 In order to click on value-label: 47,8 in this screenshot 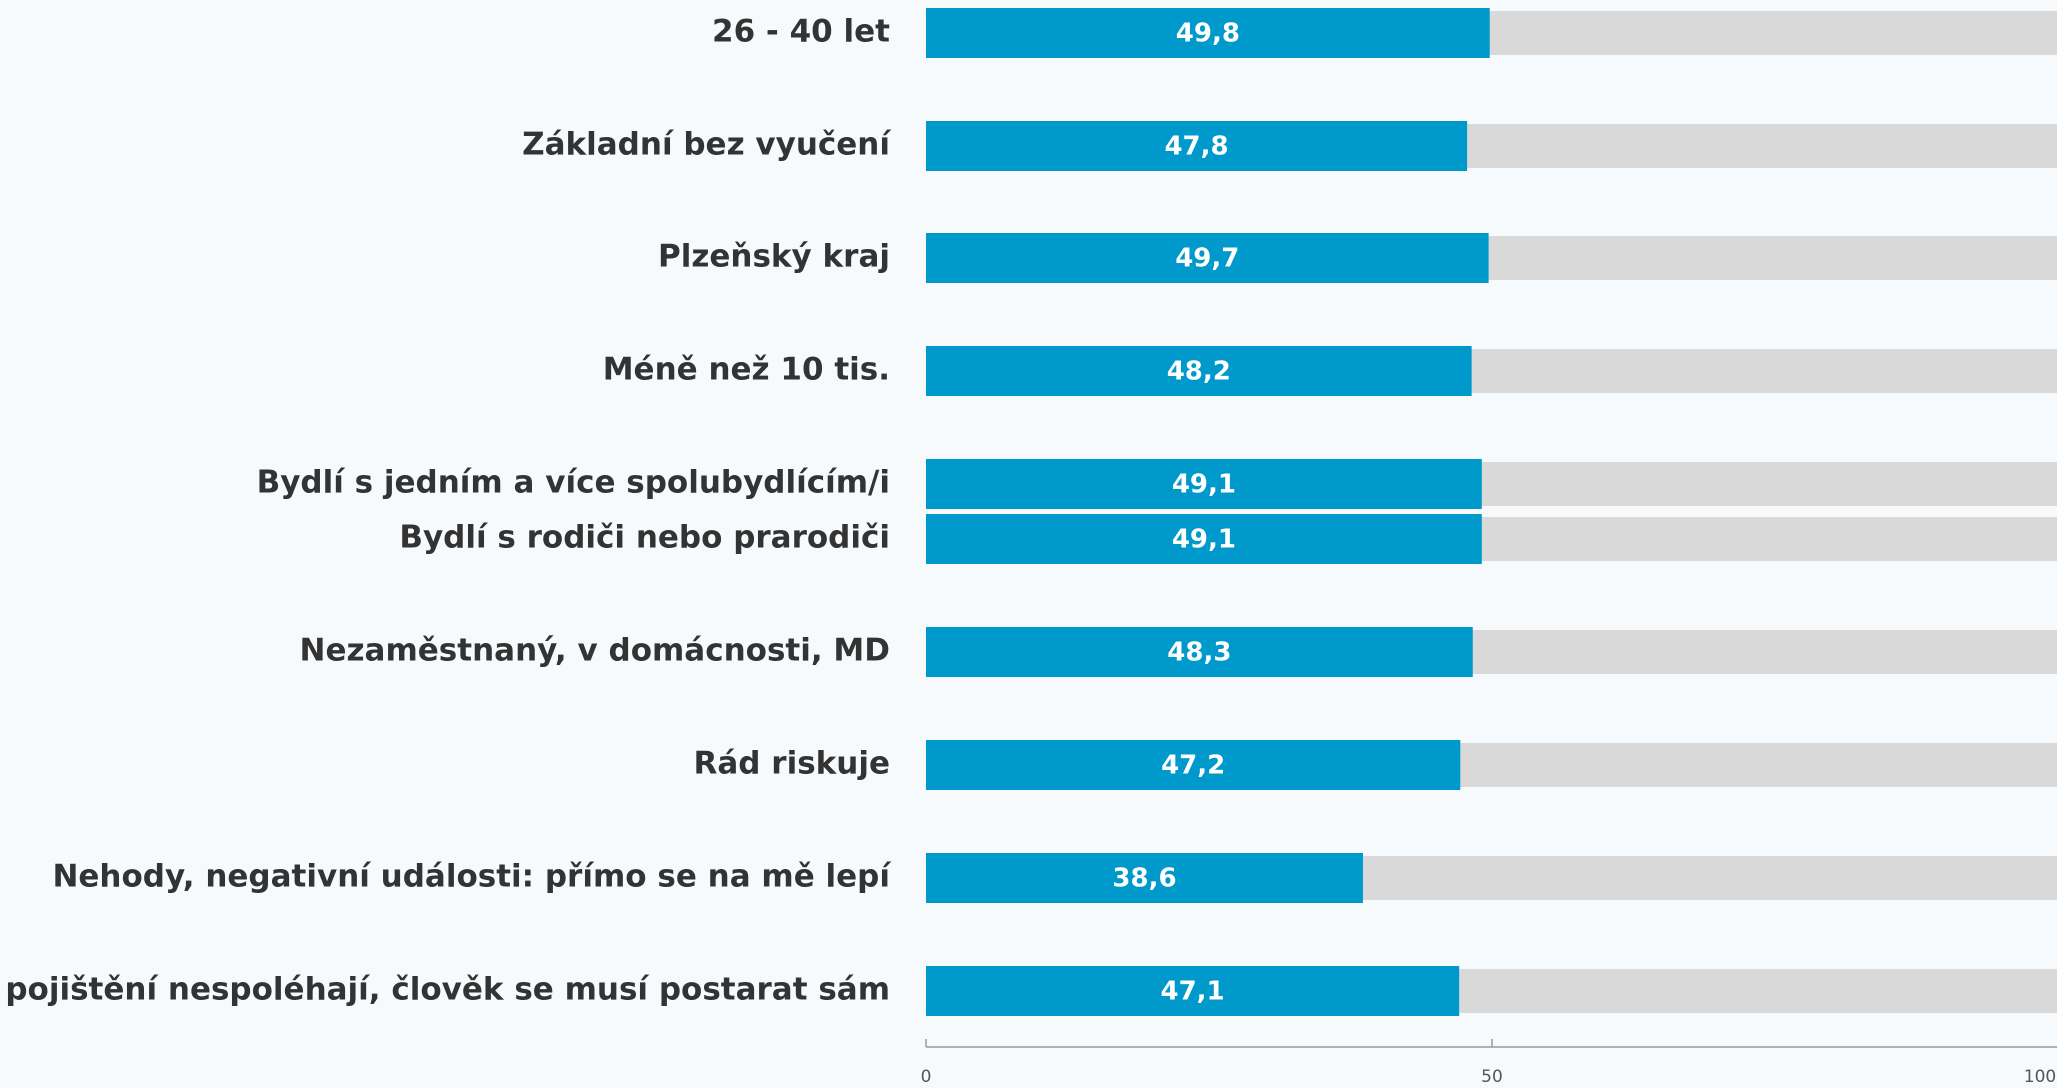, I will do `click(1196, 147)`.